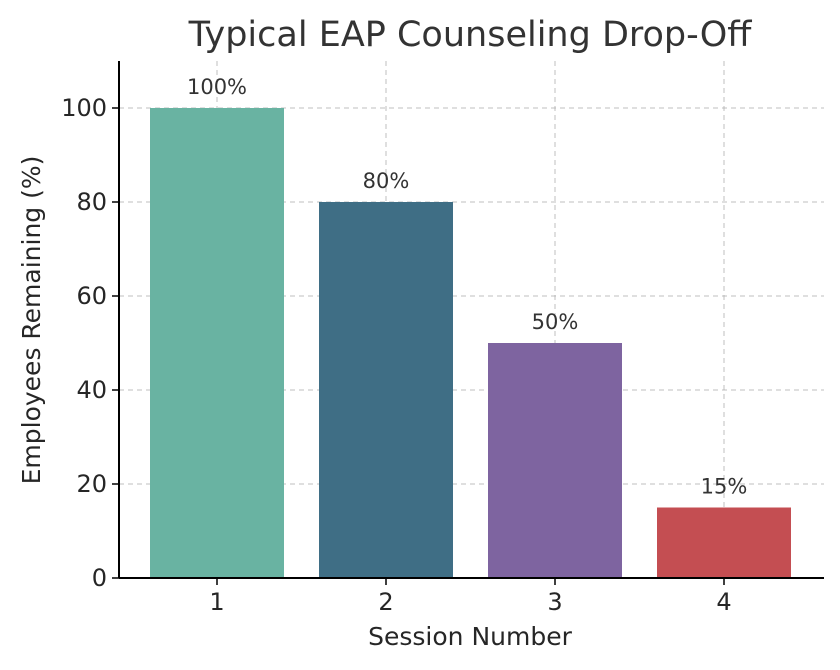 The image size is (840, 670). What do you see at coordinates (723, 602) in the screenshot?
I see `x-tick-label-4: 4` at bounding box center [723, 602].